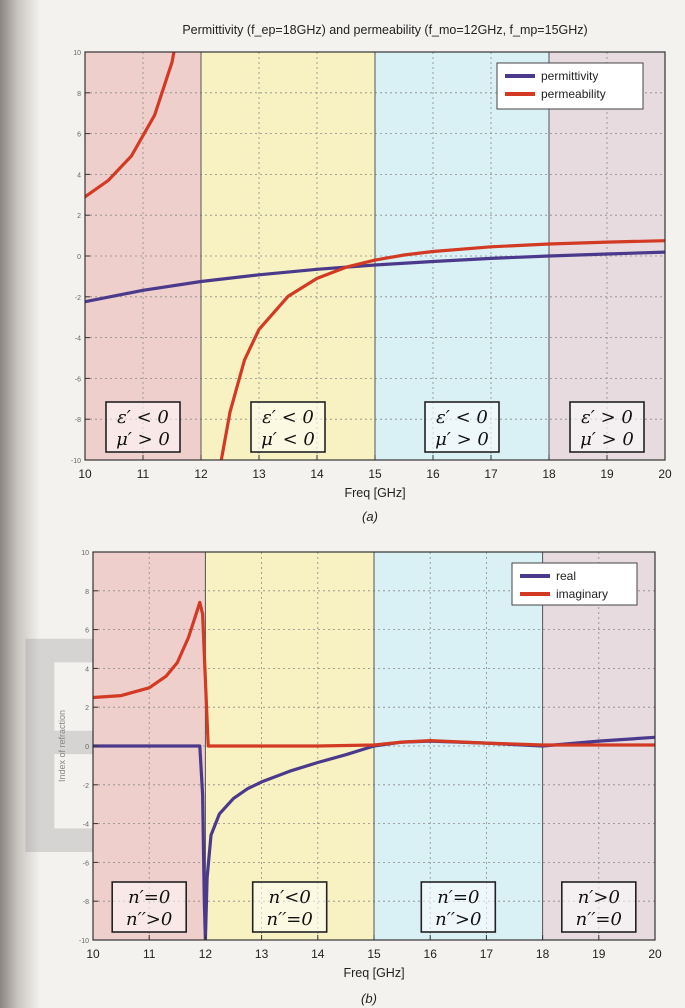 The height and width of the screenshot is (1008, 685). I want to click on region-label-line1: n′>0, so click(599, 897).